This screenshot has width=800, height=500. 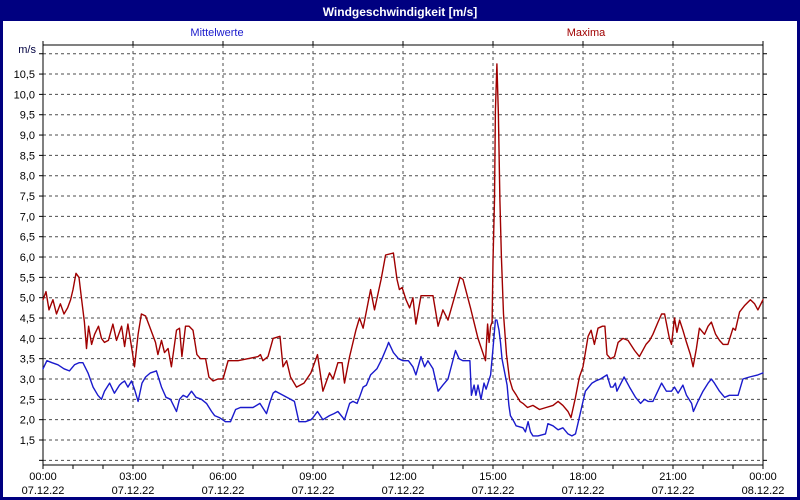 What do you see at coordinates (27, 238) in the screenshot?
I see `svg-text: 6,5` at bounding box center [27, 238].